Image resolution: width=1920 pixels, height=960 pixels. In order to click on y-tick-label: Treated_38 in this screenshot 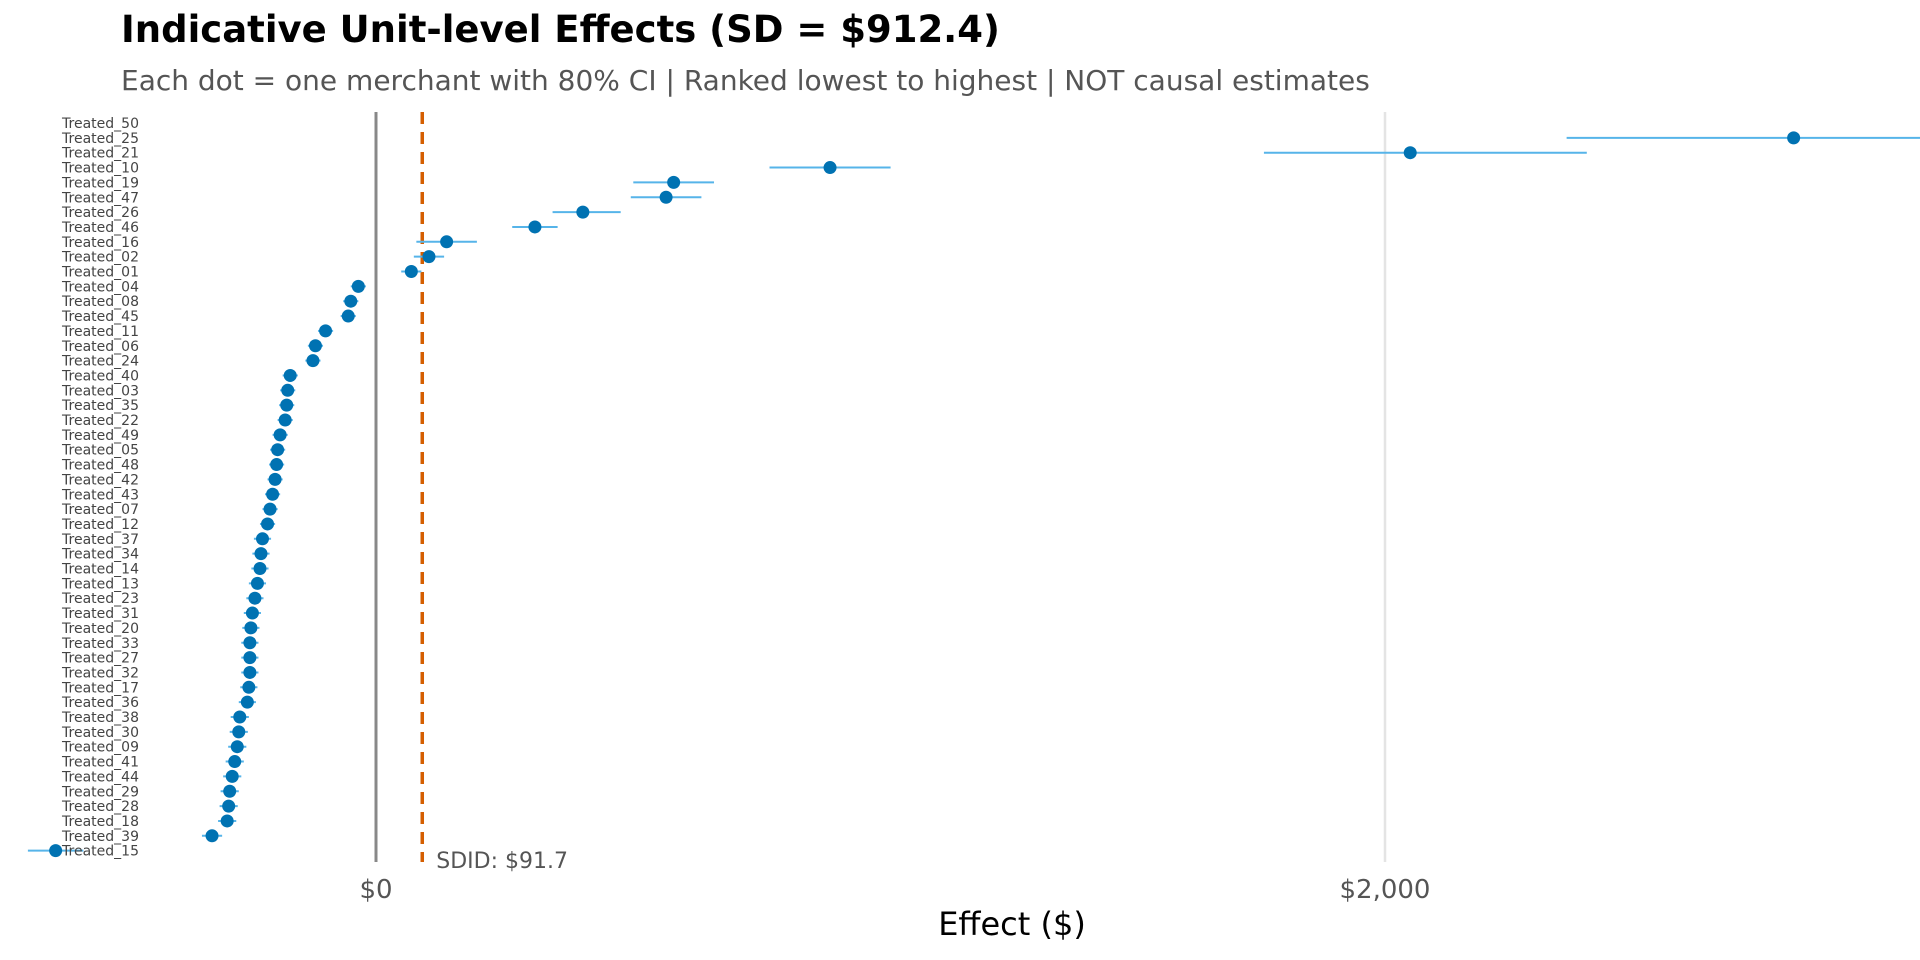, I will do `click(100, 718)`.